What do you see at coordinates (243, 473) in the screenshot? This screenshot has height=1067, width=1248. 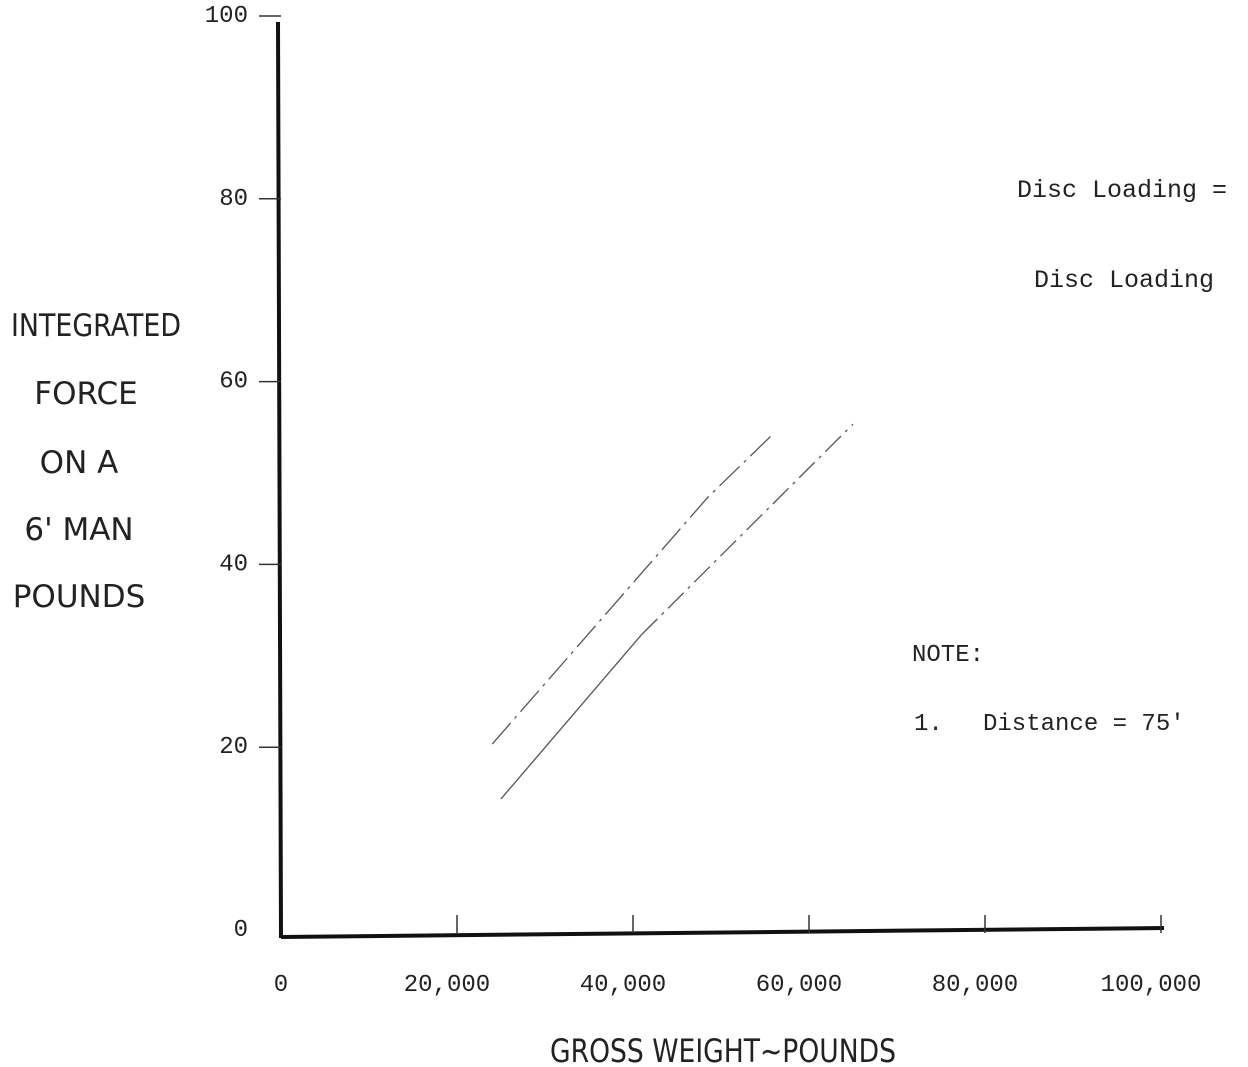 I see `y-axis-ticks: 0 20 40 60 80 100` at bounding box center [243, 473].